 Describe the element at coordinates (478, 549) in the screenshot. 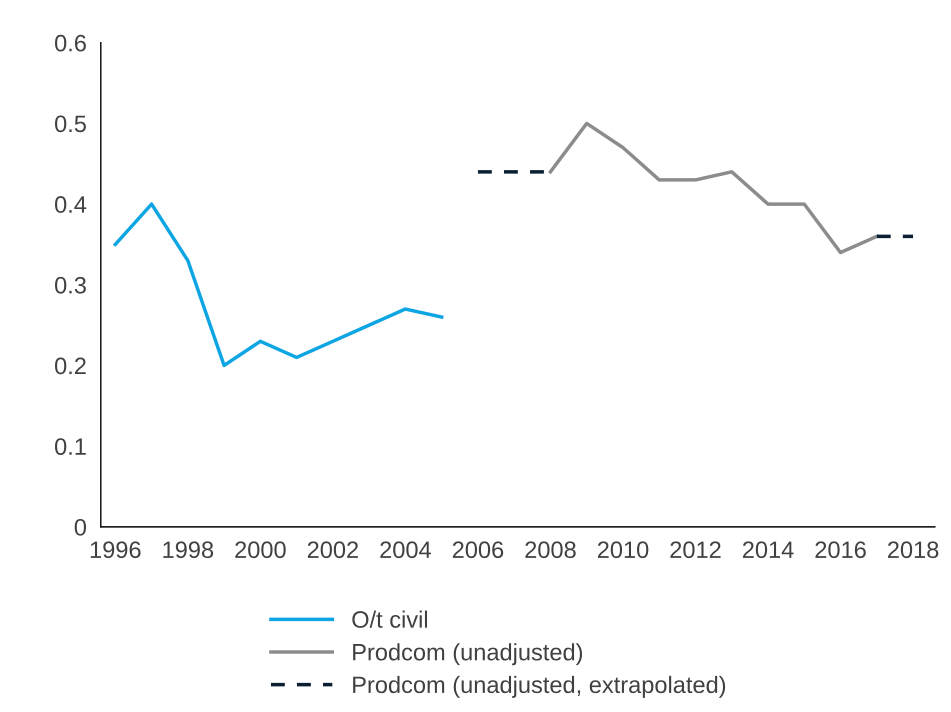

I see `x-tick-label: 2006` at that location.